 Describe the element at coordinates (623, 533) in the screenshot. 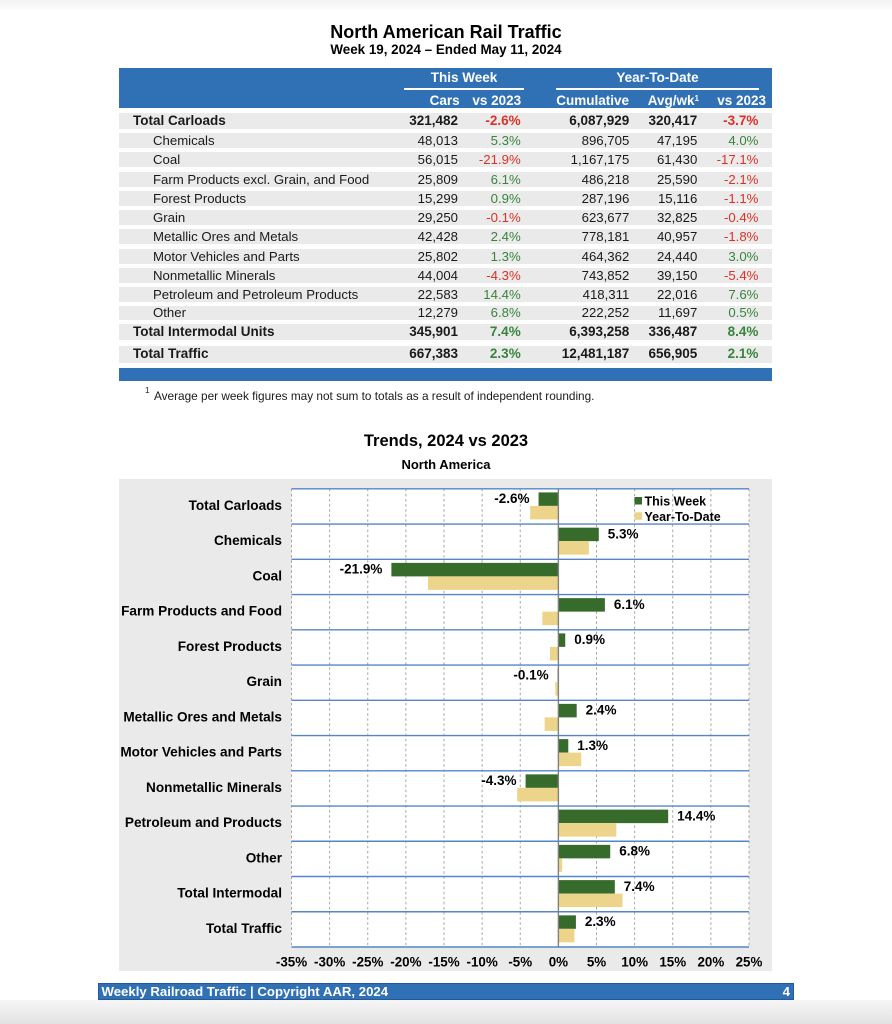

I see `svg-text: 5.3%` at that location.